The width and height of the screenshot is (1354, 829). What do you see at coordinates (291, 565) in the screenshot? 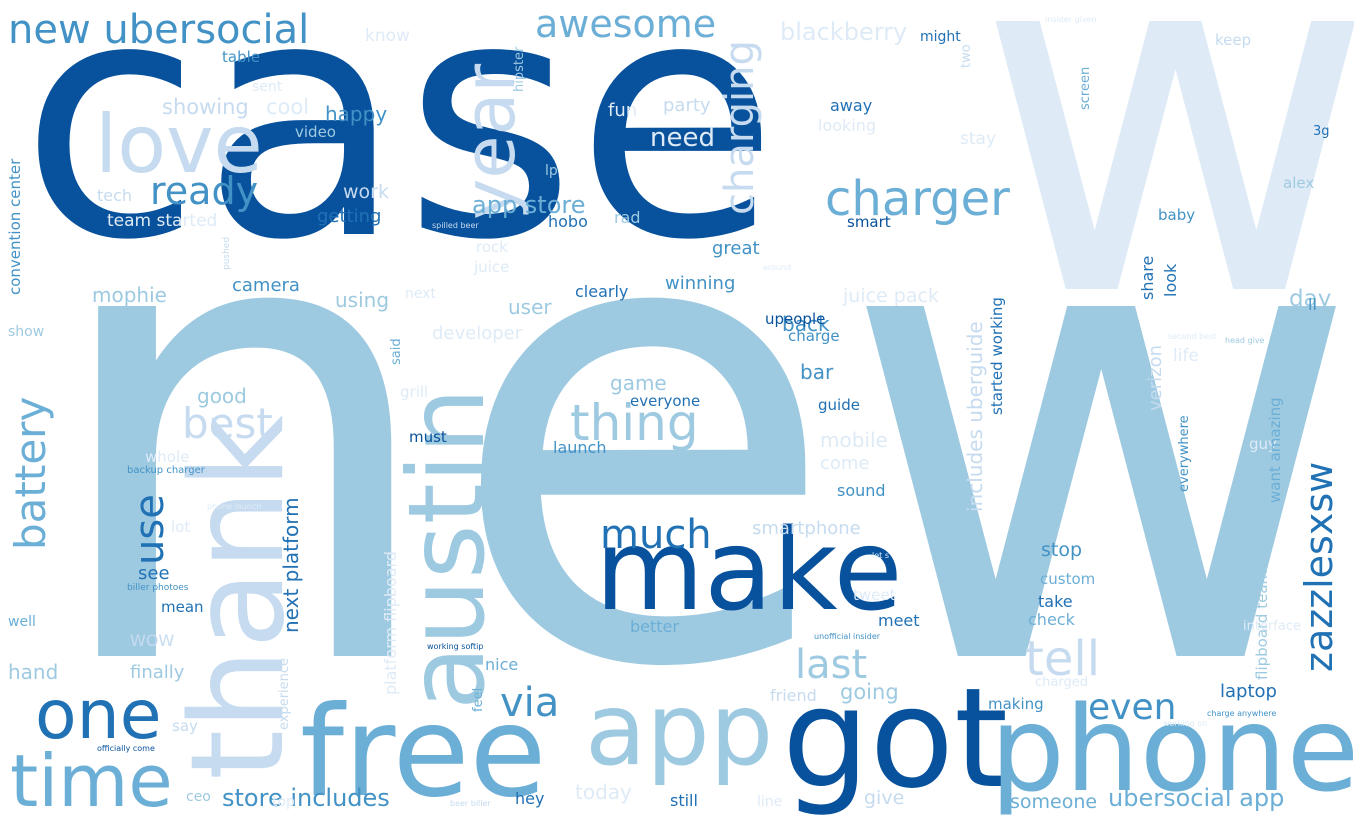
I see `word-next-platform: next platform` at bounding box center [291, 565].